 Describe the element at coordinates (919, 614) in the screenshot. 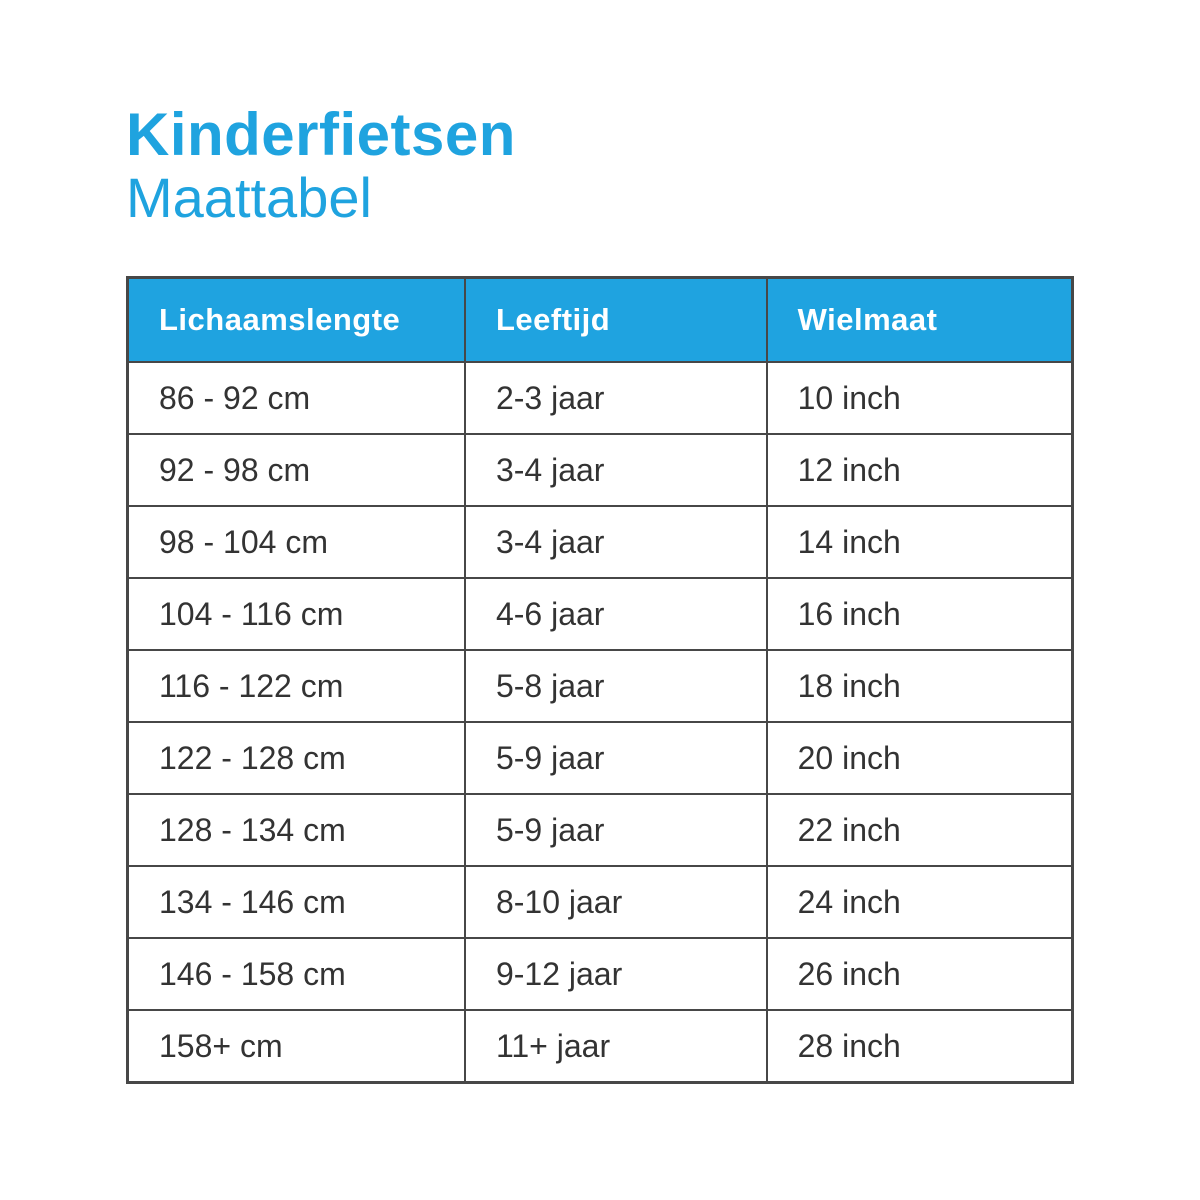

I see `cell-wheel-size: 16 inch` at that location.